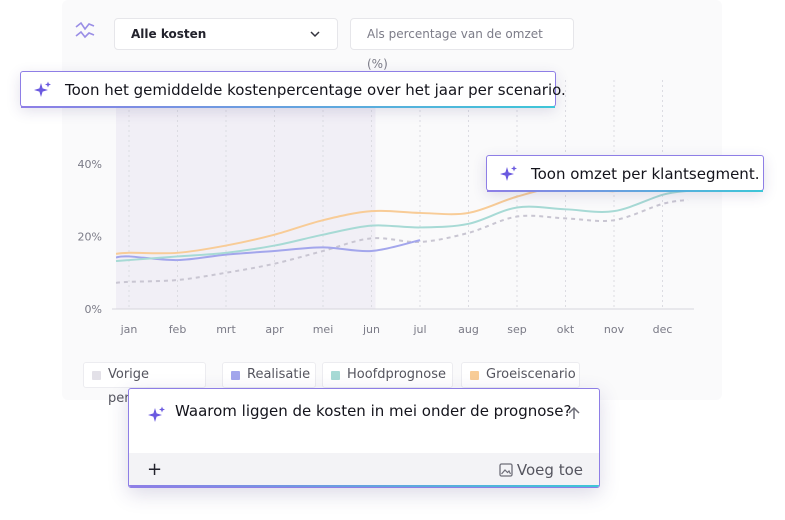 The width and height of the screenshot is (785, 520). Describe the element at coordinates (402, 226) in the screenshot. I see `series-line-hoofdprognose` at that location.